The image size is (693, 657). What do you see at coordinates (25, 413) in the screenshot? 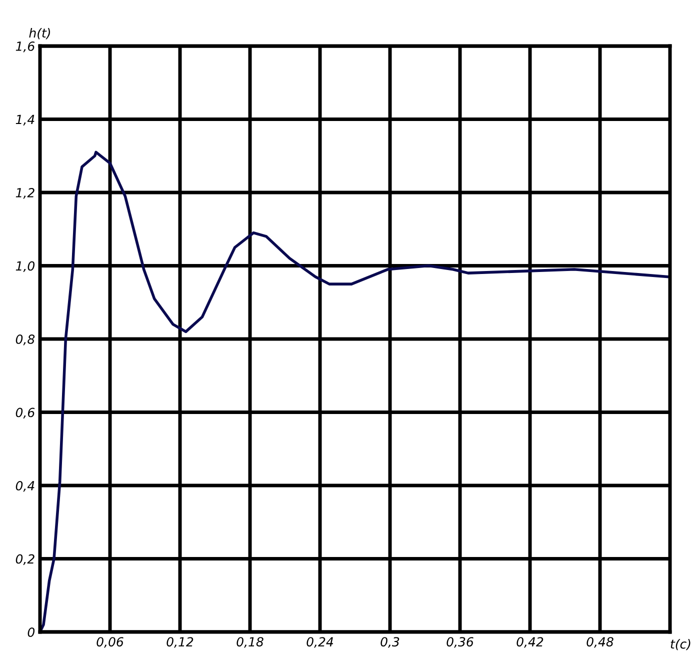
I see `y-tick-label: 0,6` at bounding box center [25, 413].